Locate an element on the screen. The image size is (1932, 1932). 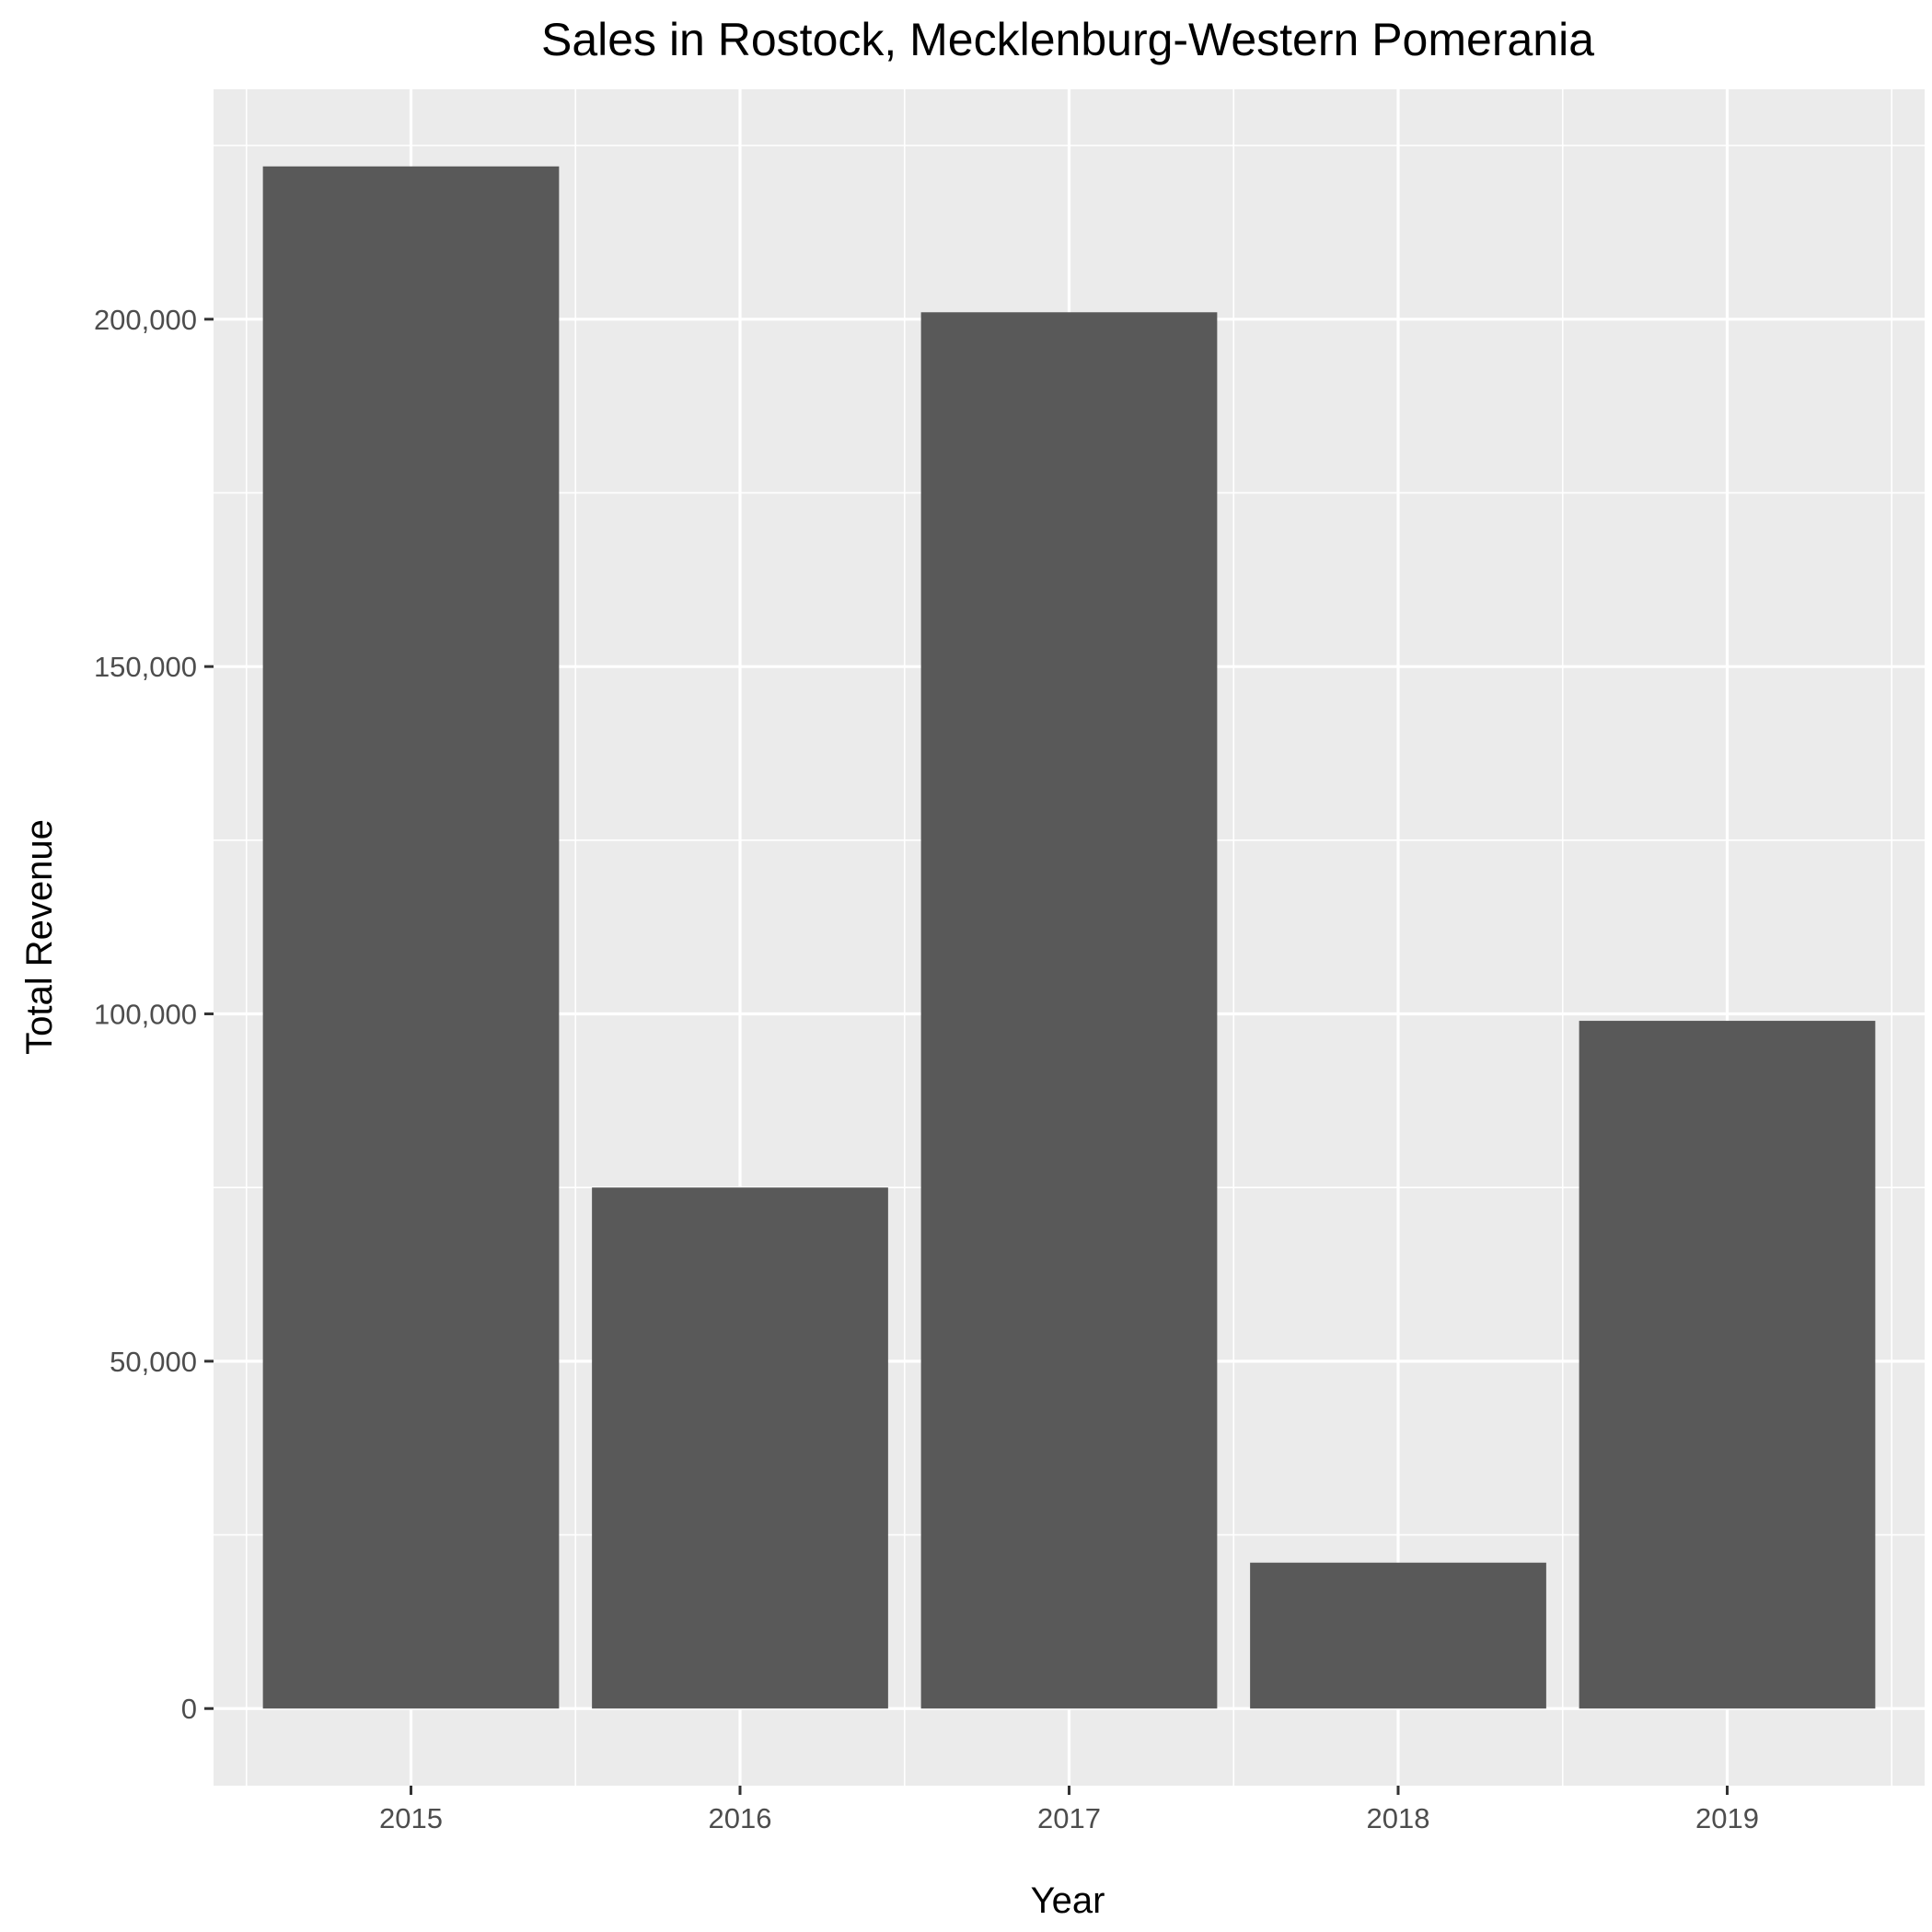
x-axis: 2015 2016 2017 2018 2019 is located at coordinates (1069, 1810).